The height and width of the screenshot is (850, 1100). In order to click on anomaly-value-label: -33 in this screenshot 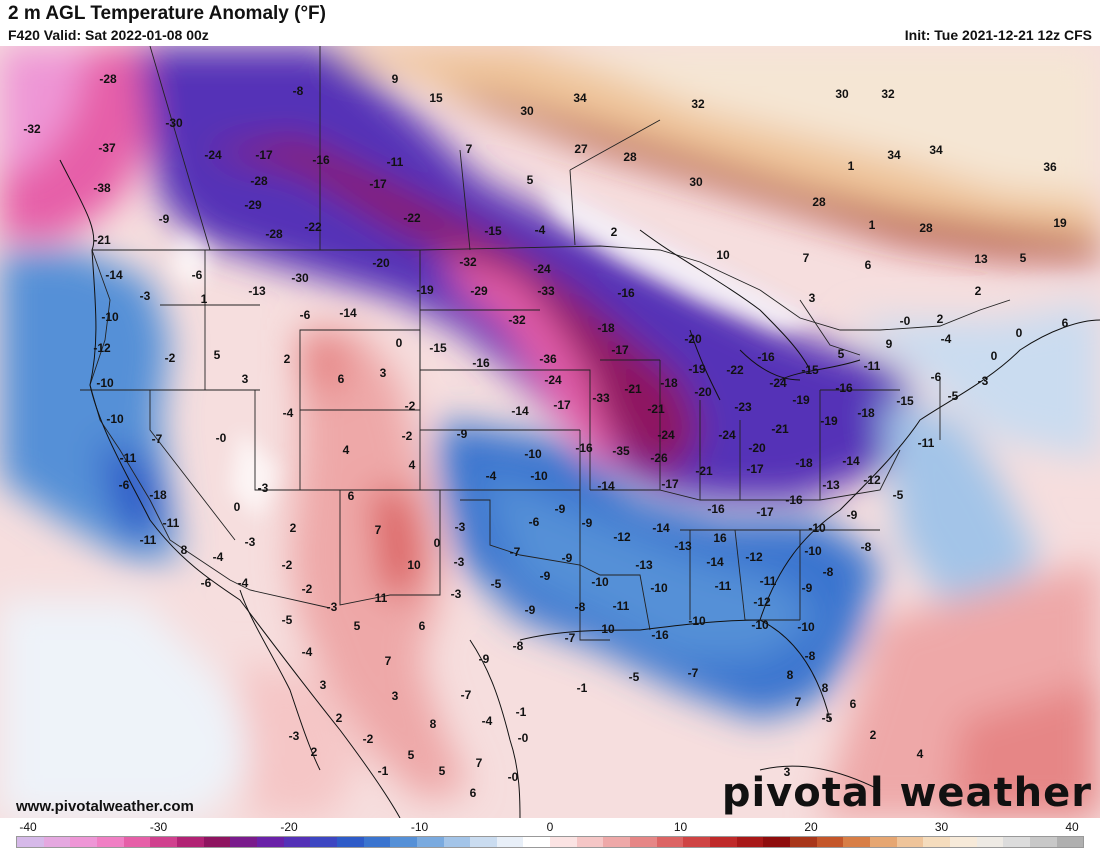, I will do `click(546, 291)`.